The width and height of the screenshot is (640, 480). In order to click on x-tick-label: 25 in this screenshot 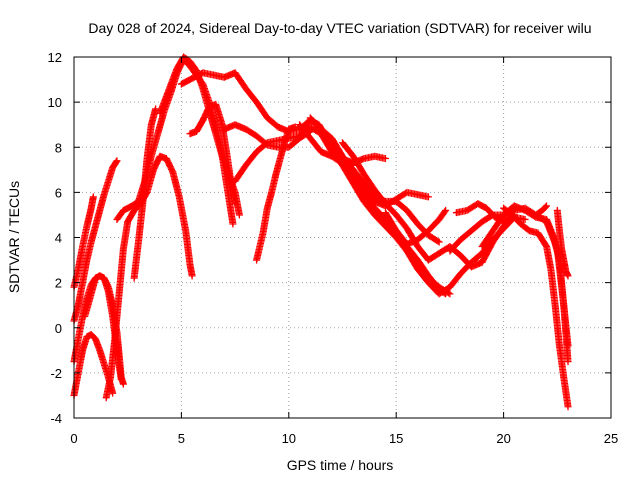, I will do `click(611, 438)`.